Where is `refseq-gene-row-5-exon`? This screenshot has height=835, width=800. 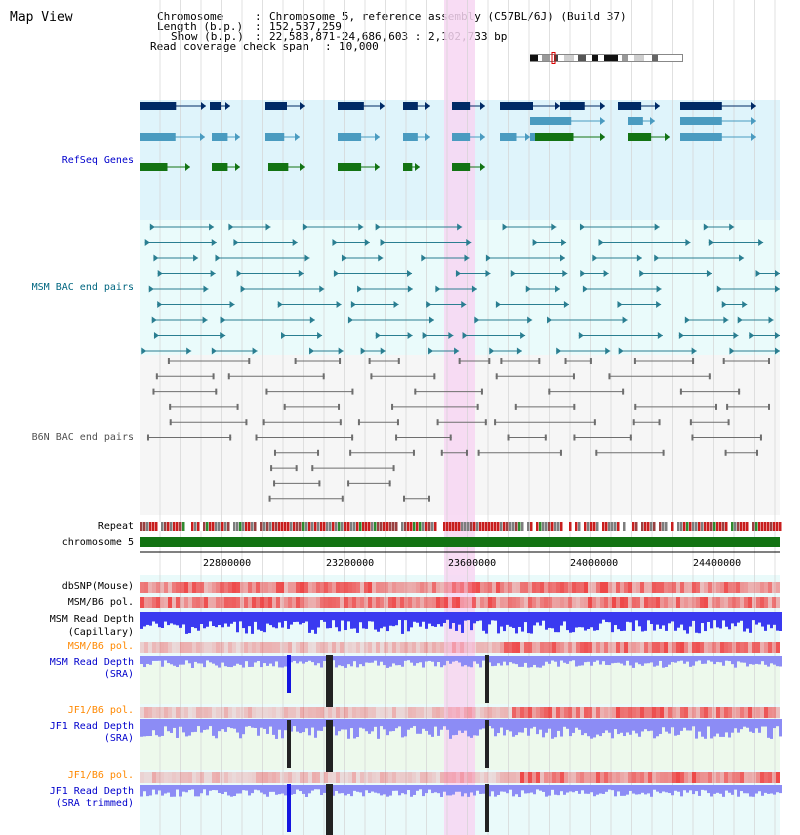
refseq-gene-row-5-exon is located at coordinates (554, 137).